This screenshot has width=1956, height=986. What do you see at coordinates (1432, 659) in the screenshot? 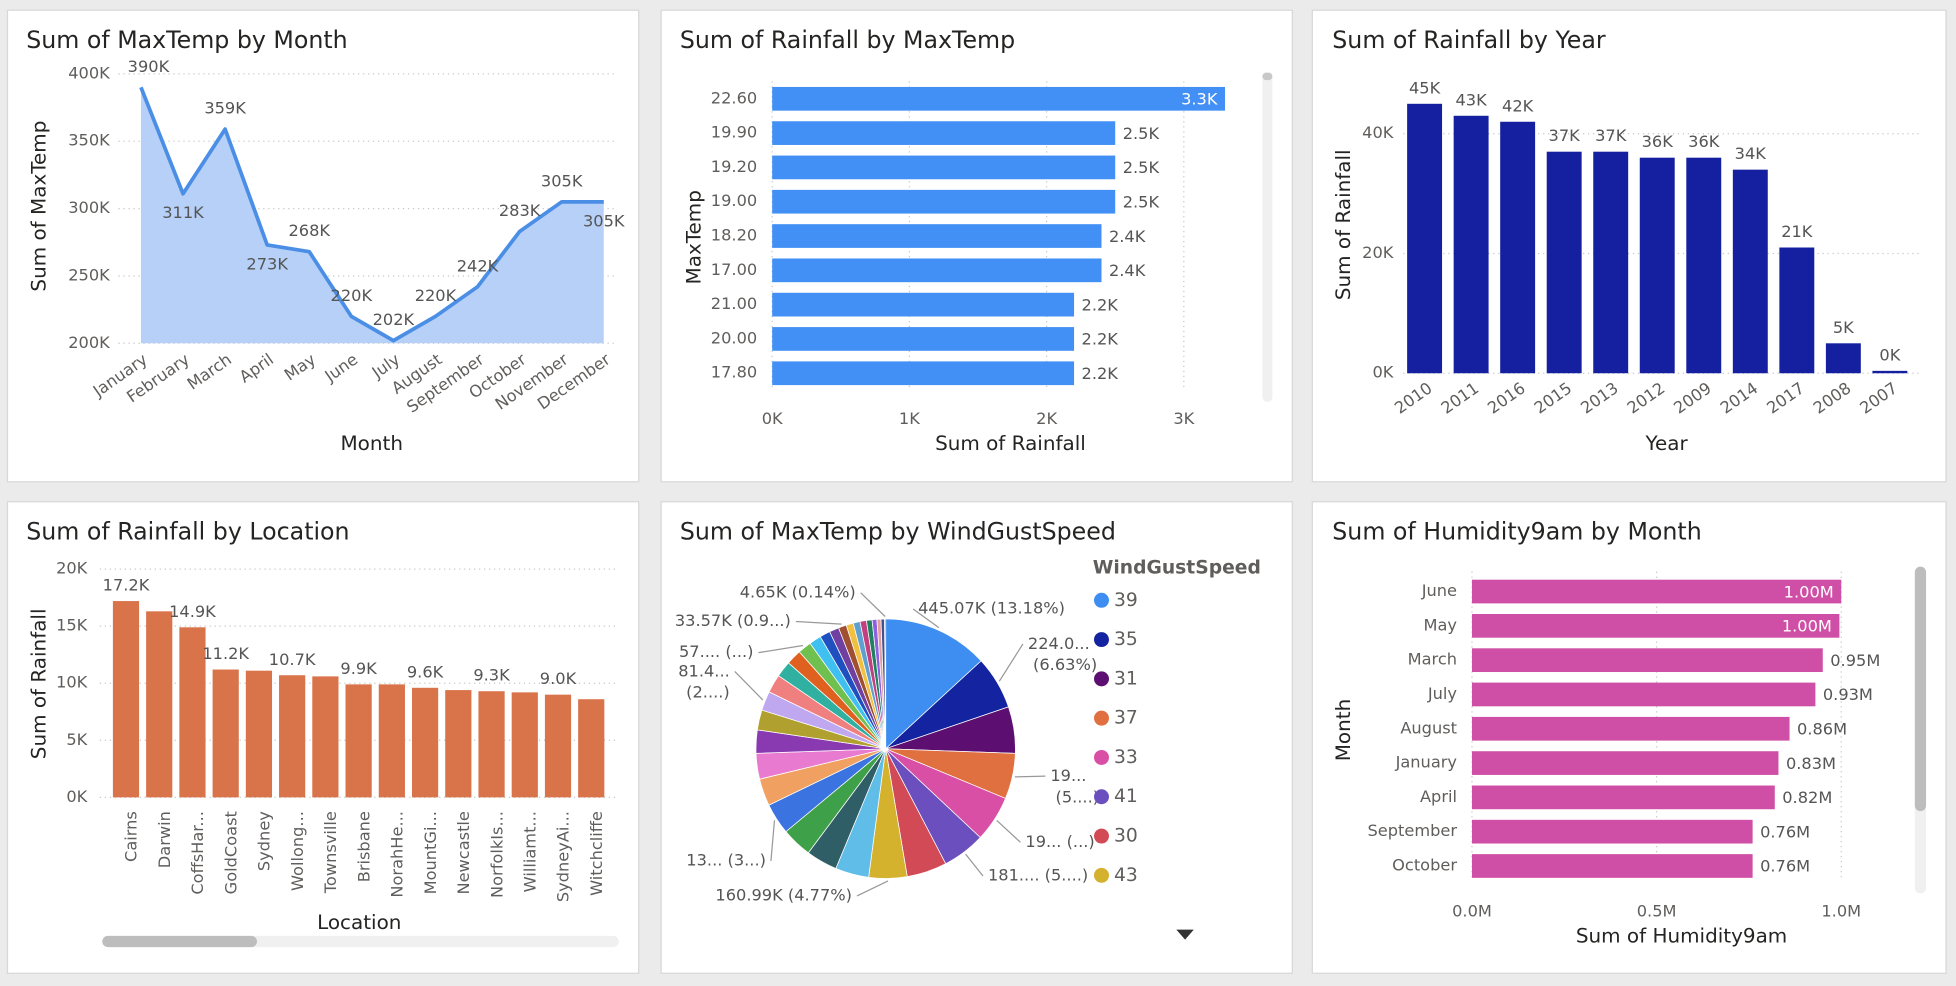
I see `y-tick-label: March` at bounding box center [1432, 659].